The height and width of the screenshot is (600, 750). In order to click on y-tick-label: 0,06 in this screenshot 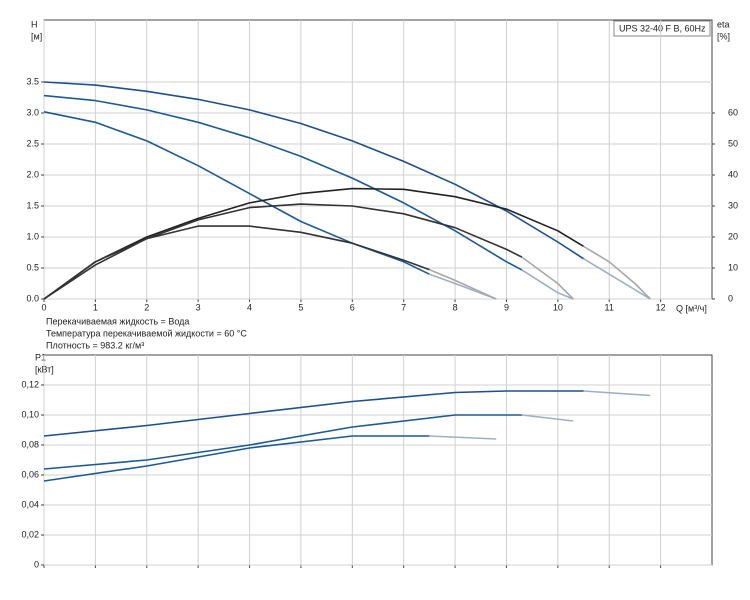, I will do `click(30, 474)`.